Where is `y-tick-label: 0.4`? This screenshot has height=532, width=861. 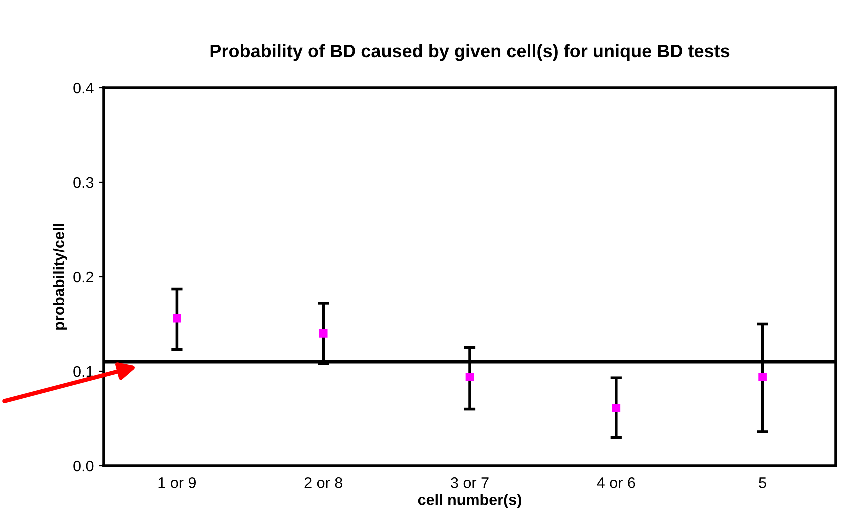 y-tick-label: 0.4 is located at coordinates (84, 88).